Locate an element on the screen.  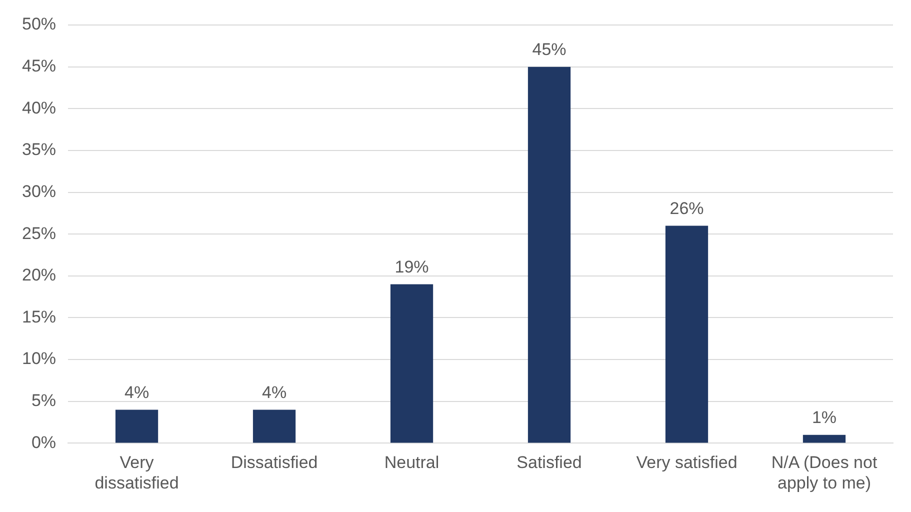
x-tick-label: Very satisfied is located at coordinates (687, 462).